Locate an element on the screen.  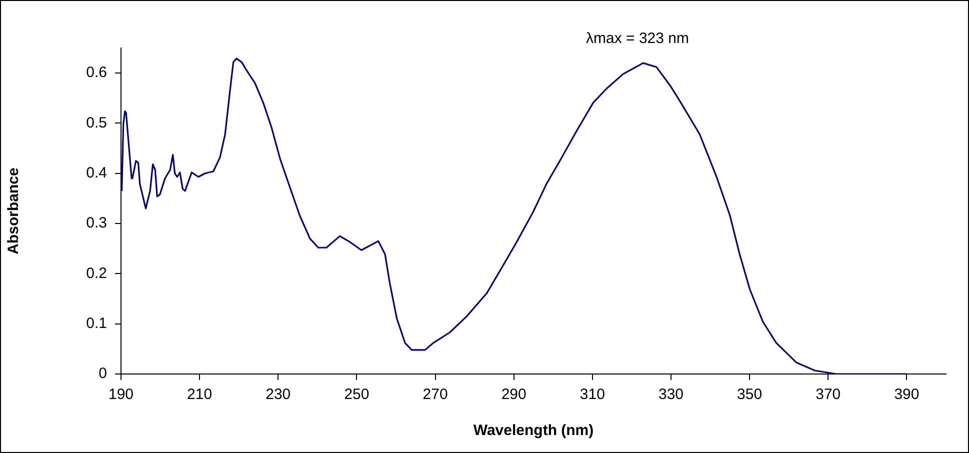
y-tick-label: 0.5 is located at coordinates (96, 123).